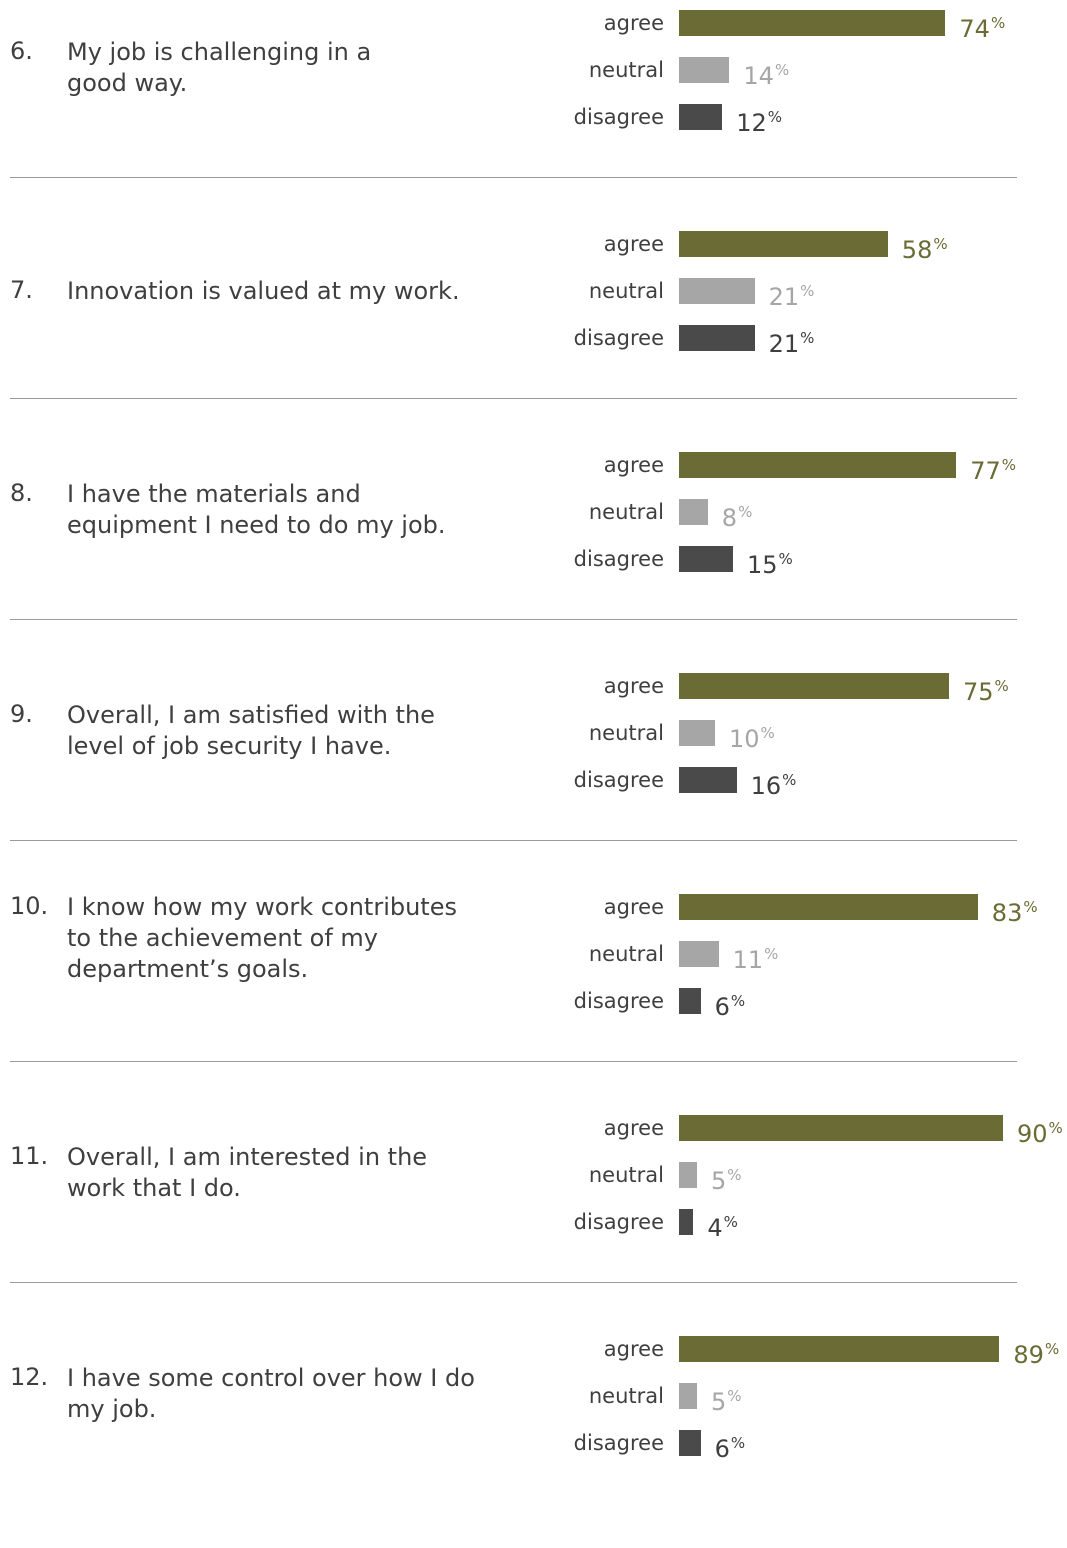 The height and width of the screenshot is (1548, 1067). I want to click on response-row-agree: agree 77%, so click(533, 467).